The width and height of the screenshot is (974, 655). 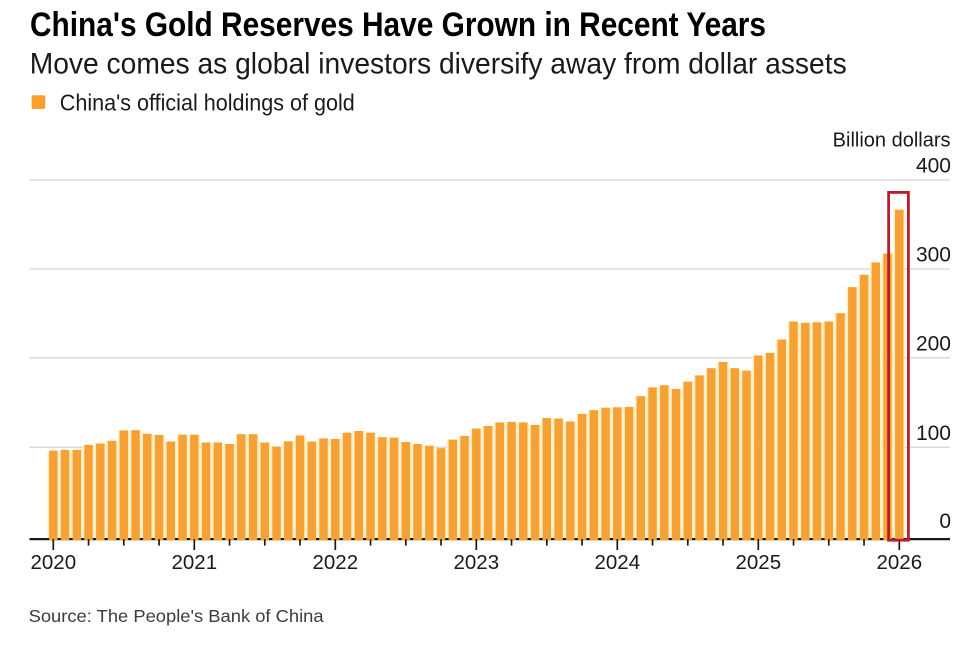 I want to click on svg-text: 2024, so click(x=617, y=562).